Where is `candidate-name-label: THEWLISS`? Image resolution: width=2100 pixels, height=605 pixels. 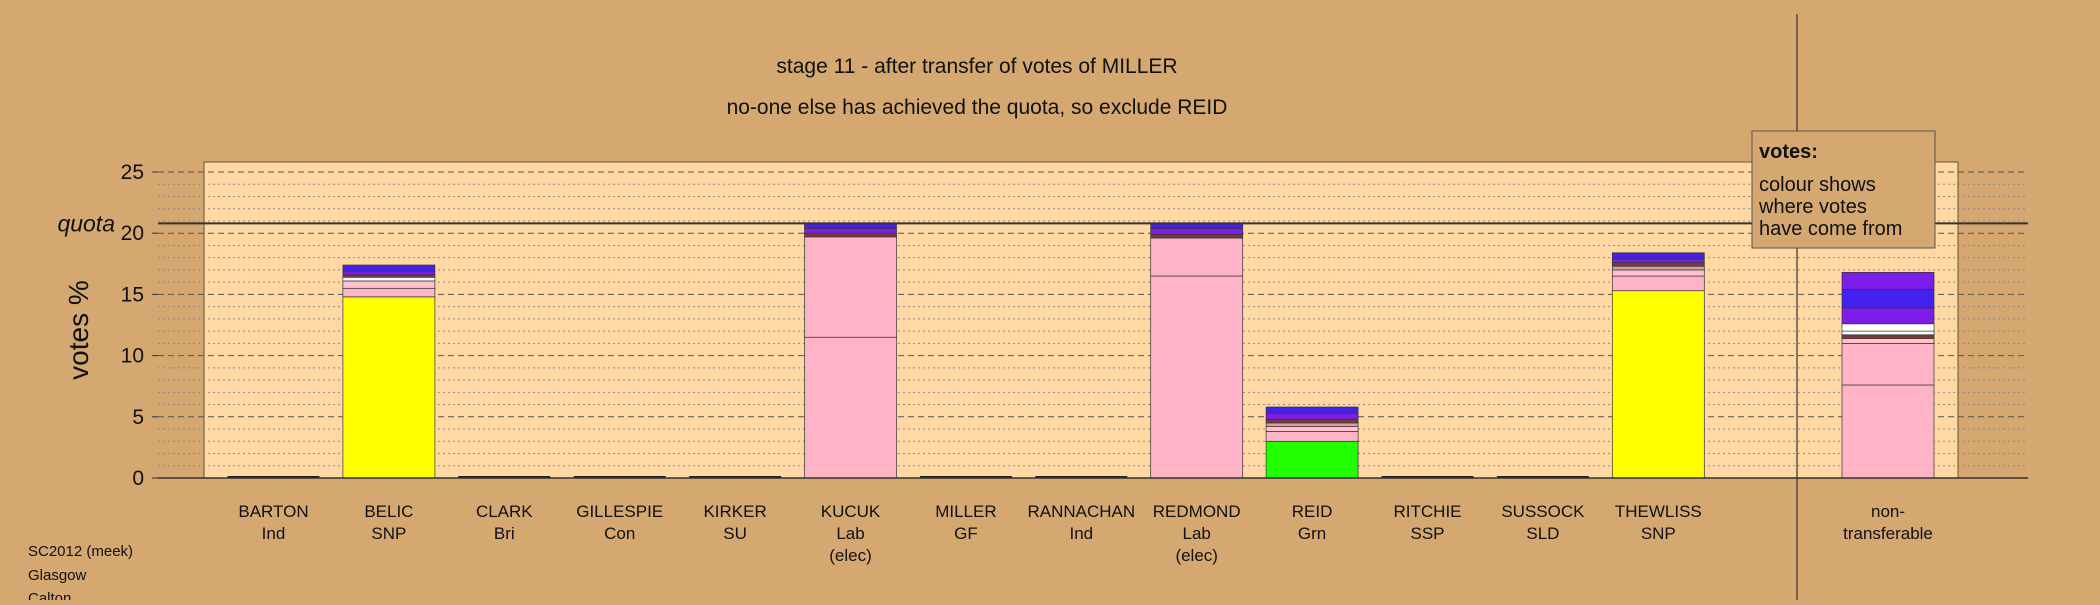 candidate-name-label: THEWLISS is located at coordinates (1658, 511).